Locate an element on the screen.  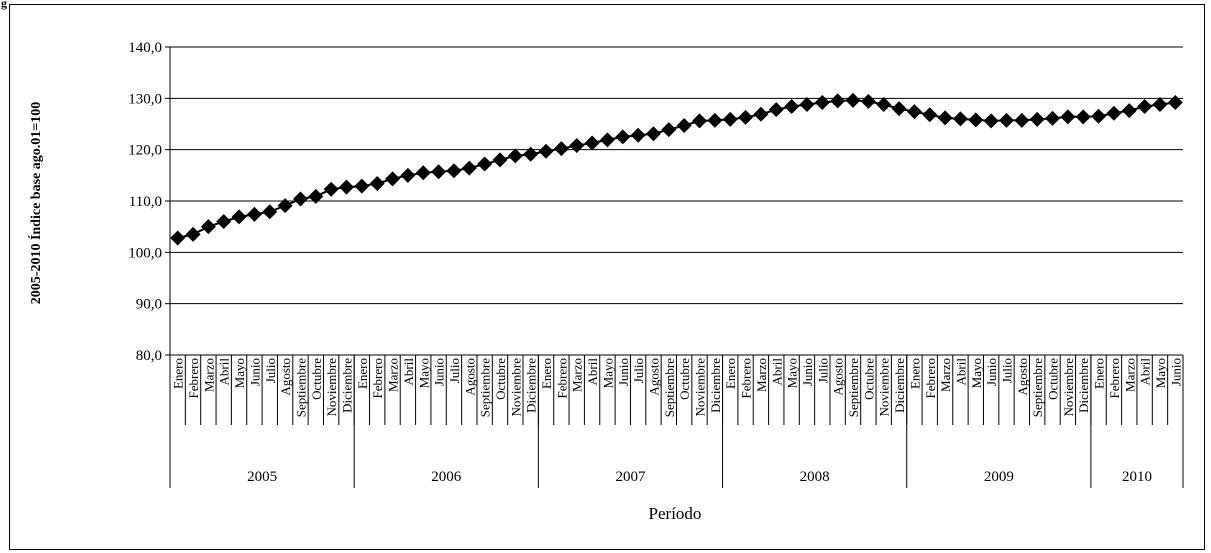
y-tick-label: 140,0 is located at coordinates (145, 48).